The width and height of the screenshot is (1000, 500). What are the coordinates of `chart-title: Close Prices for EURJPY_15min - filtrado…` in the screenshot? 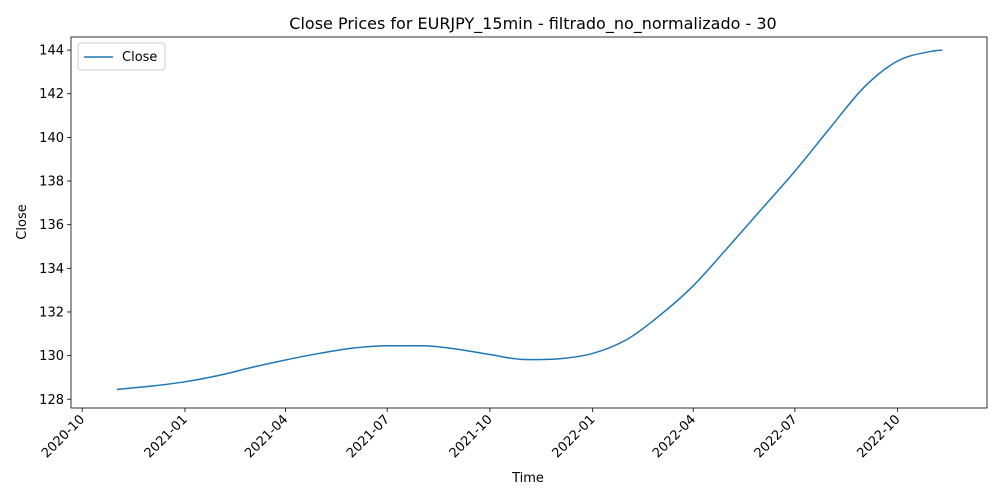 It's located at (532, 24).